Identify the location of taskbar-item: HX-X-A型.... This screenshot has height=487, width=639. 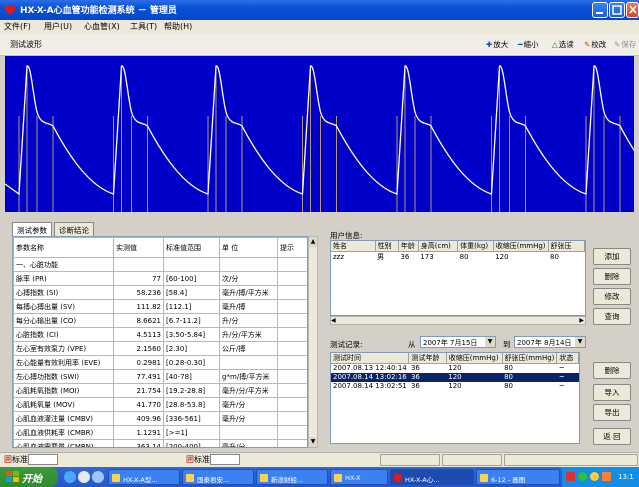
(144, 477).